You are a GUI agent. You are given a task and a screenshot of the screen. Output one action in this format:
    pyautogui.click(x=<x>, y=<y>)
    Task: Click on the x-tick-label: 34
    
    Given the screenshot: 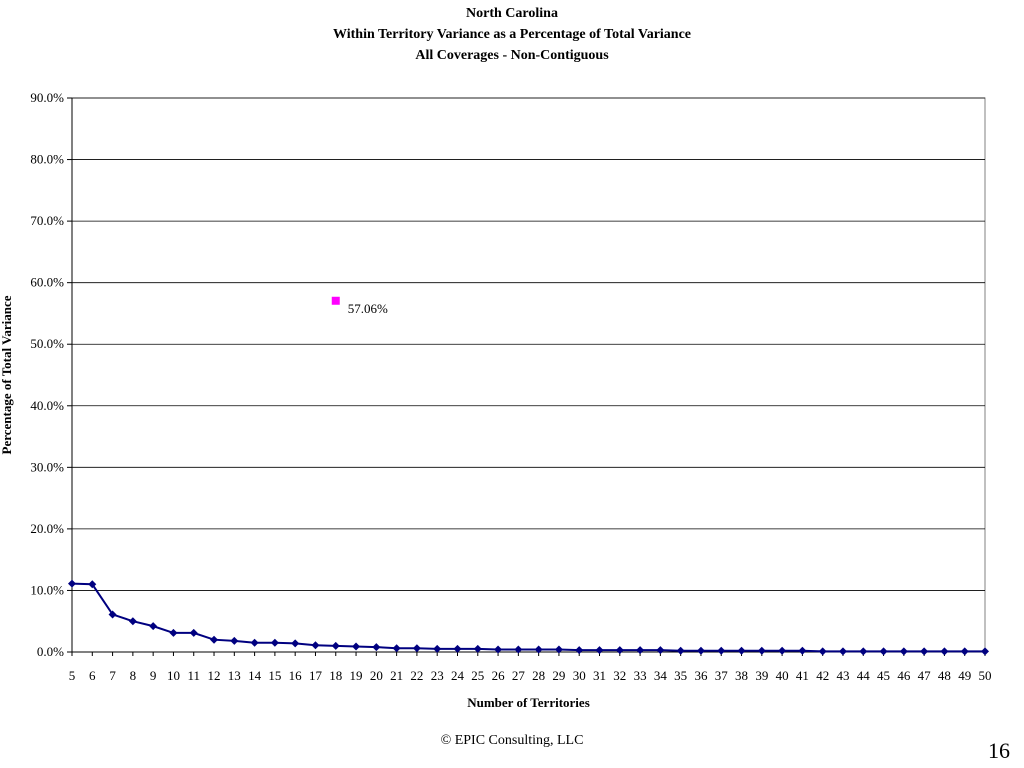 What is the action you would take?
    pyautogui.click(x=661, y=675)
    